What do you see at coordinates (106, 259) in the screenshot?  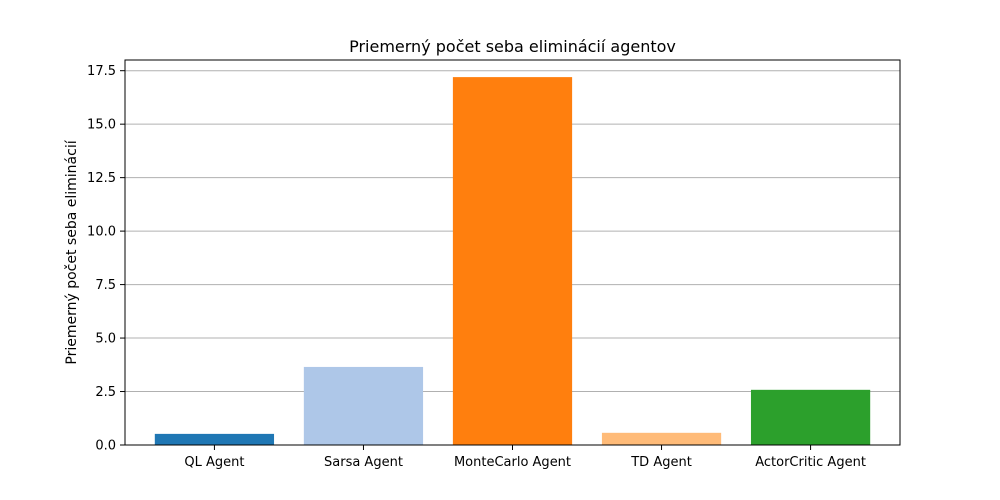 I see `y-axis-ticks: 0.0 2.5 5.0 7.5 10.0 12.5 15.0 17.5` at bounding box center [106, 259].